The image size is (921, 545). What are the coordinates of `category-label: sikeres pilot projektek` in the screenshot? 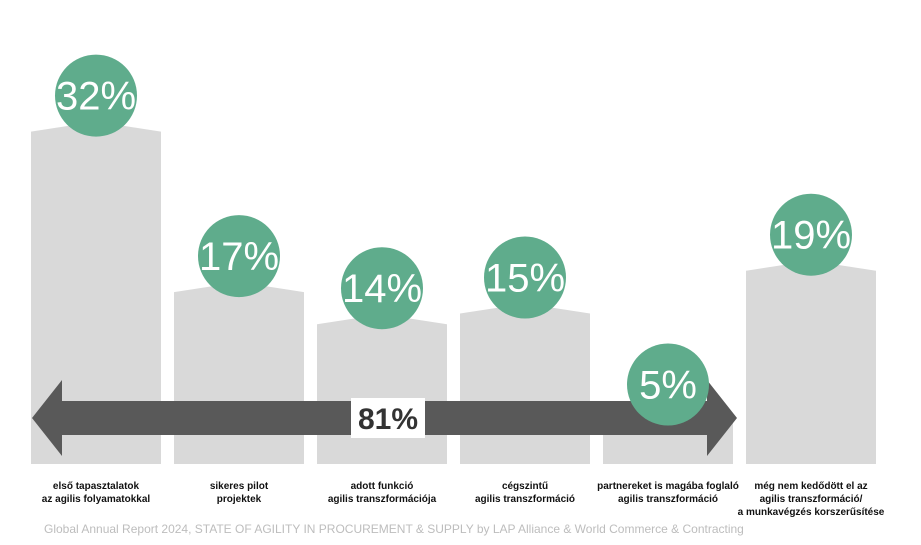 It's located at (239, 493).